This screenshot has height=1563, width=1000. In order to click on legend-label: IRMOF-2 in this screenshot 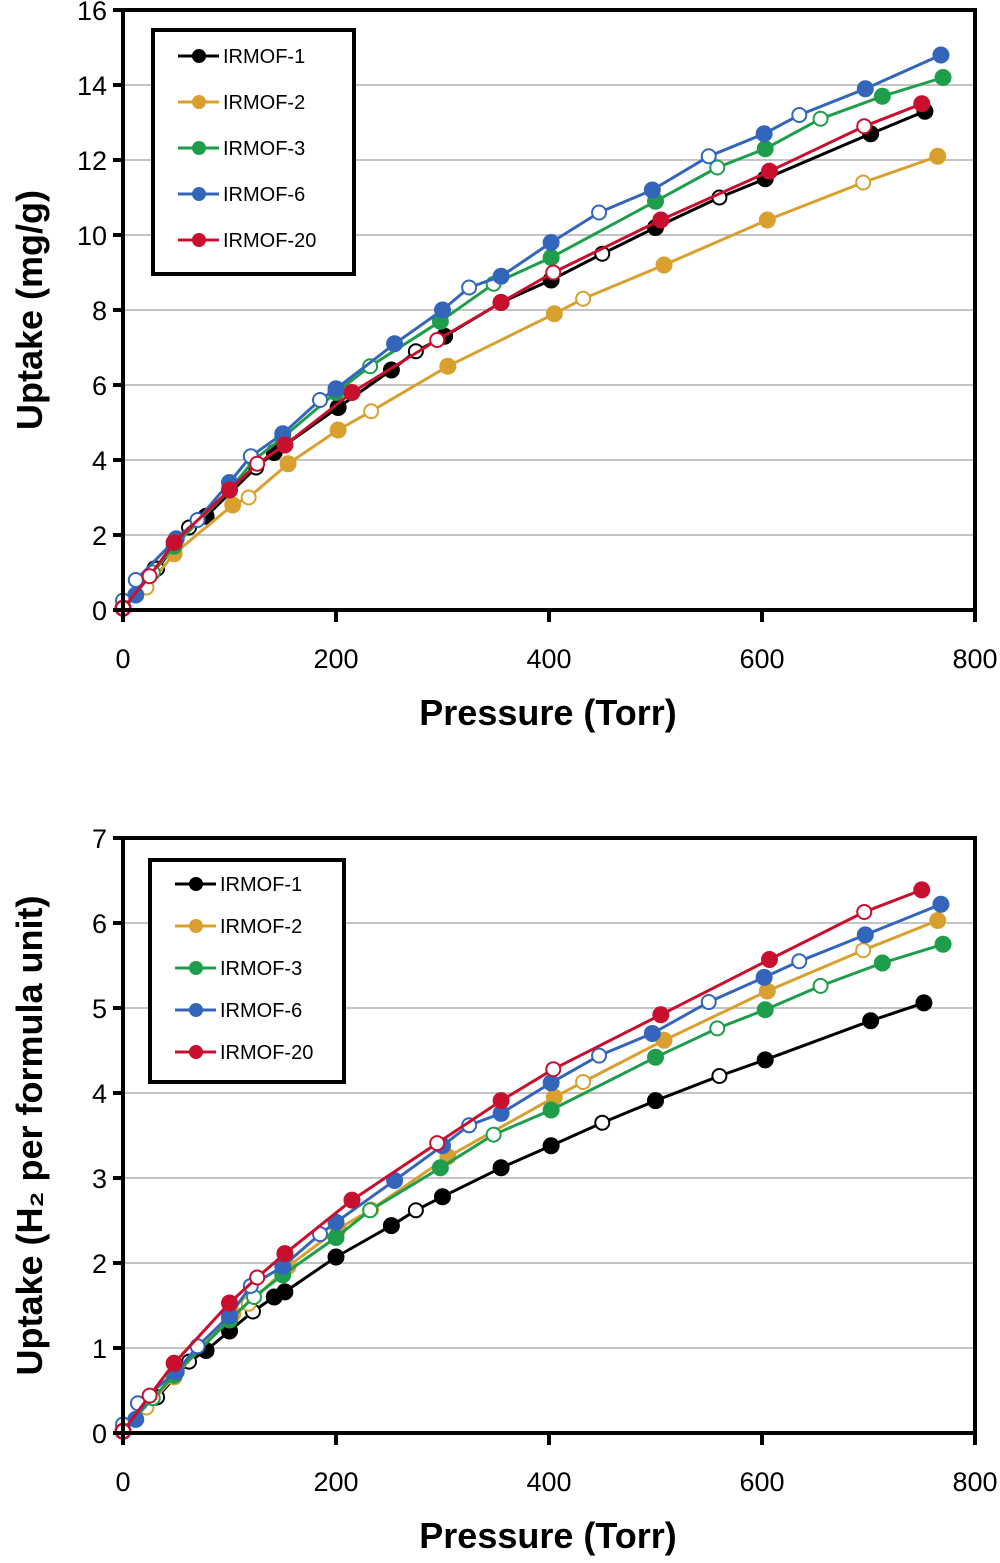, I will do `click(264, 103)`.